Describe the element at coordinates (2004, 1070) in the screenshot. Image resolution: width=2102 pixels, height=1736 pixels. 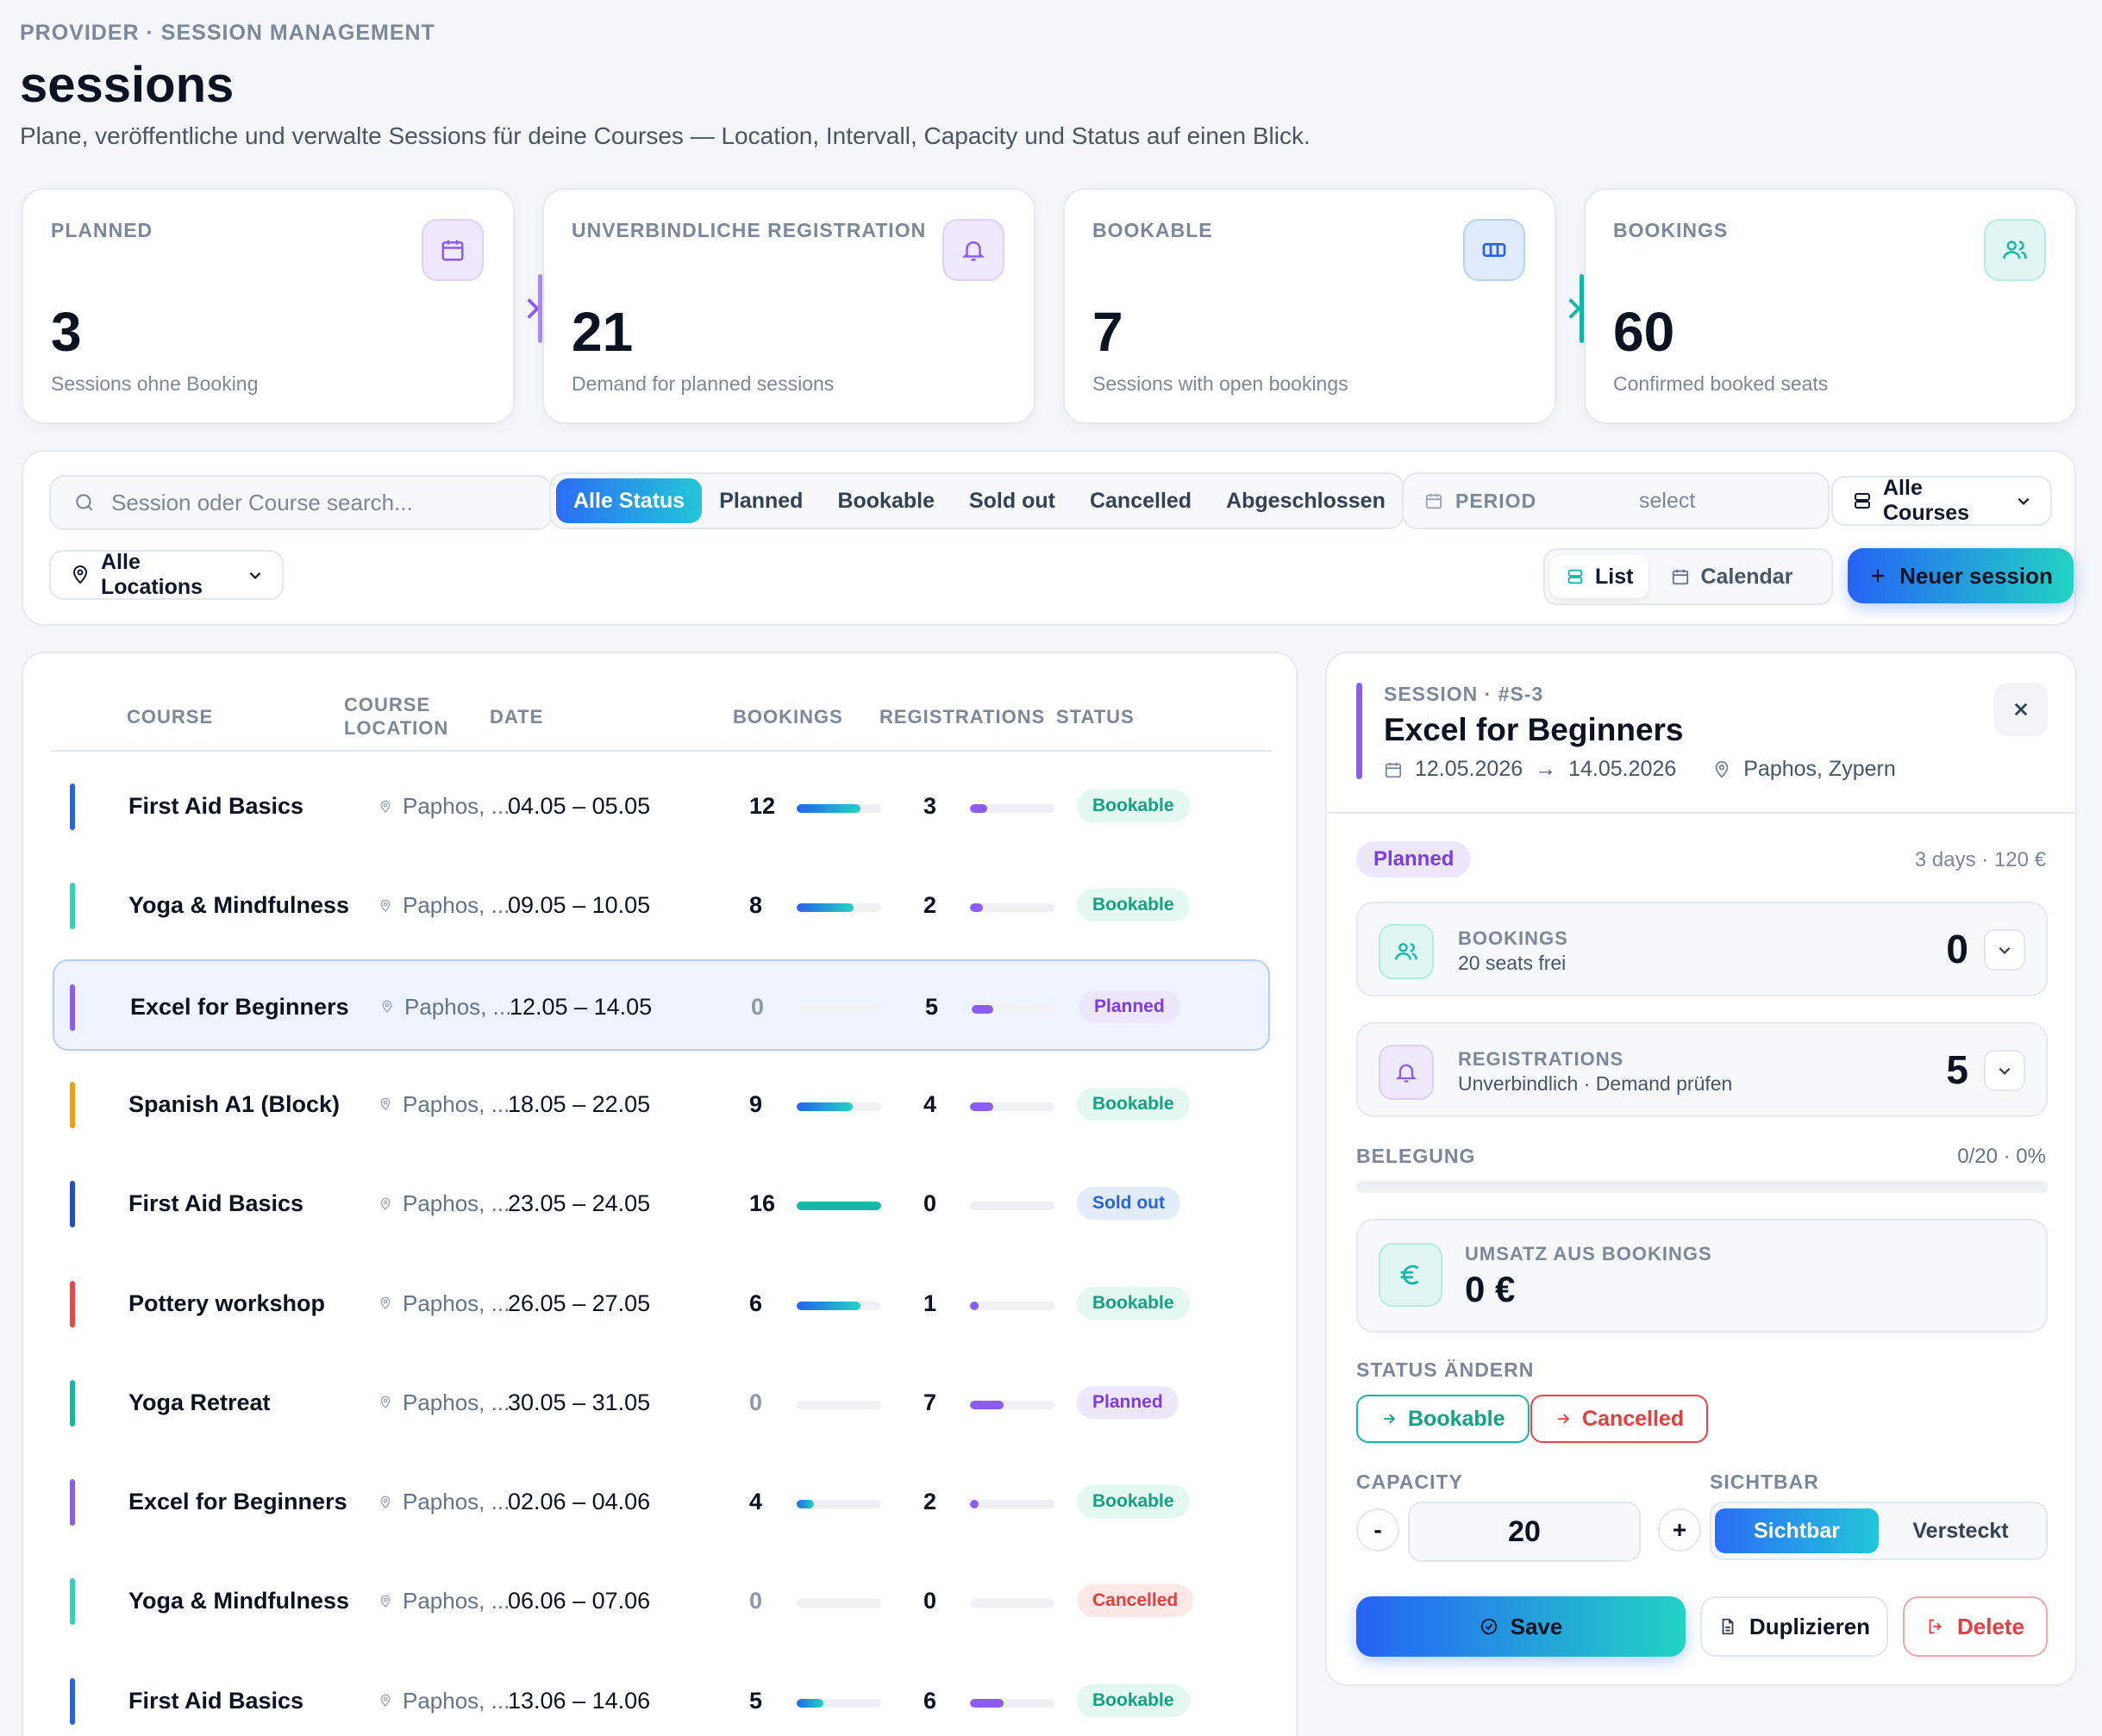
I see `registrations-expand-button` at that location.